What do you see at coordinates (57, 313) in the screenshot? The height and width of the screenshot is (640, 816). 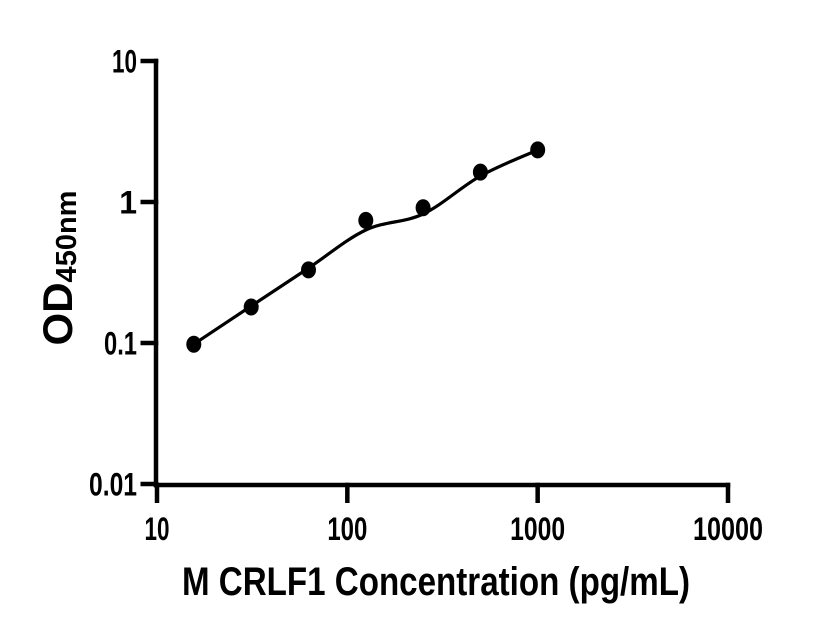 I see `y-axis-title-main: OD` at bounding box center [57, 313].